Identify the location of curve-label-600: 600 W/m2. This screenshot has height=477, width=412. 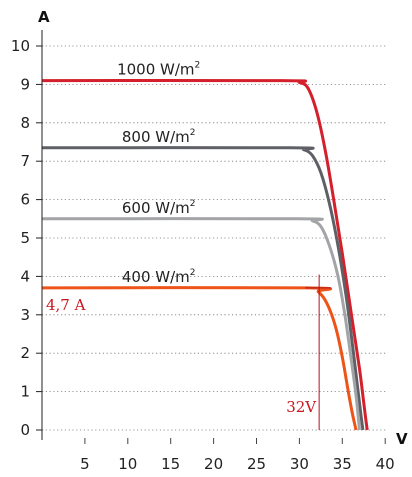
(159, 208).